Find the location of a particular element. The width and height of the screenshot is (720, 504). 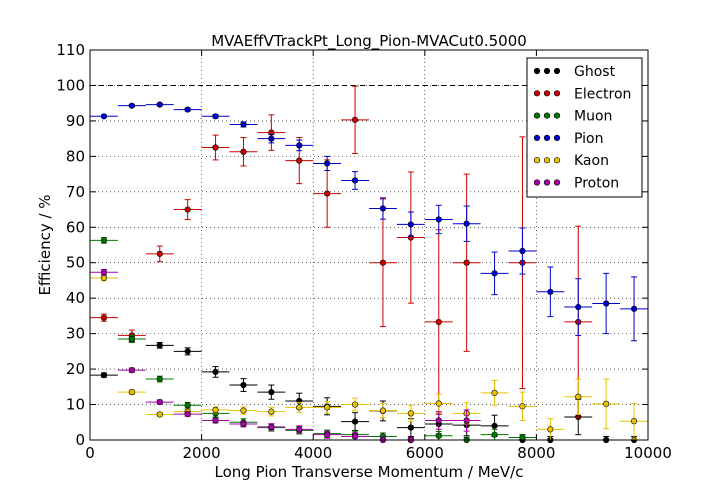

legend-label-proton: Proton is located at coordinates (596, 184).